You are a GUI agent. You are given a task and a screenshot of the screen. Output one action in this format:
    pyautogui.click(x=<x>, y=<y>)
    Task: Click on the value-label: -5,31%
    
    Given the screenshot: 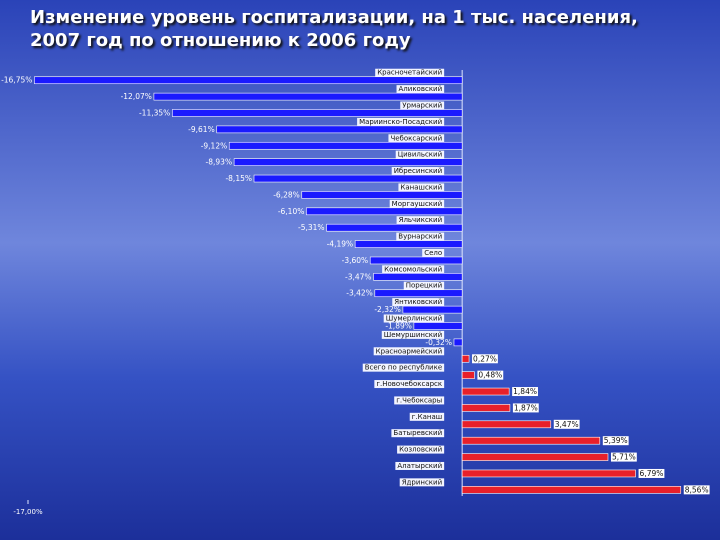 What is the action you would take?
    pyautogui.click(x=311, y=227)
    